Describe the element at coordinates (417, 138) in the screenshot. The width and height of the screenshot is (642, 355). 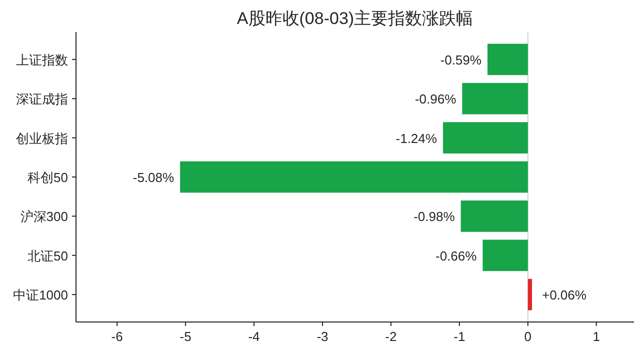
I see `data-label: -1.24%` at that location.